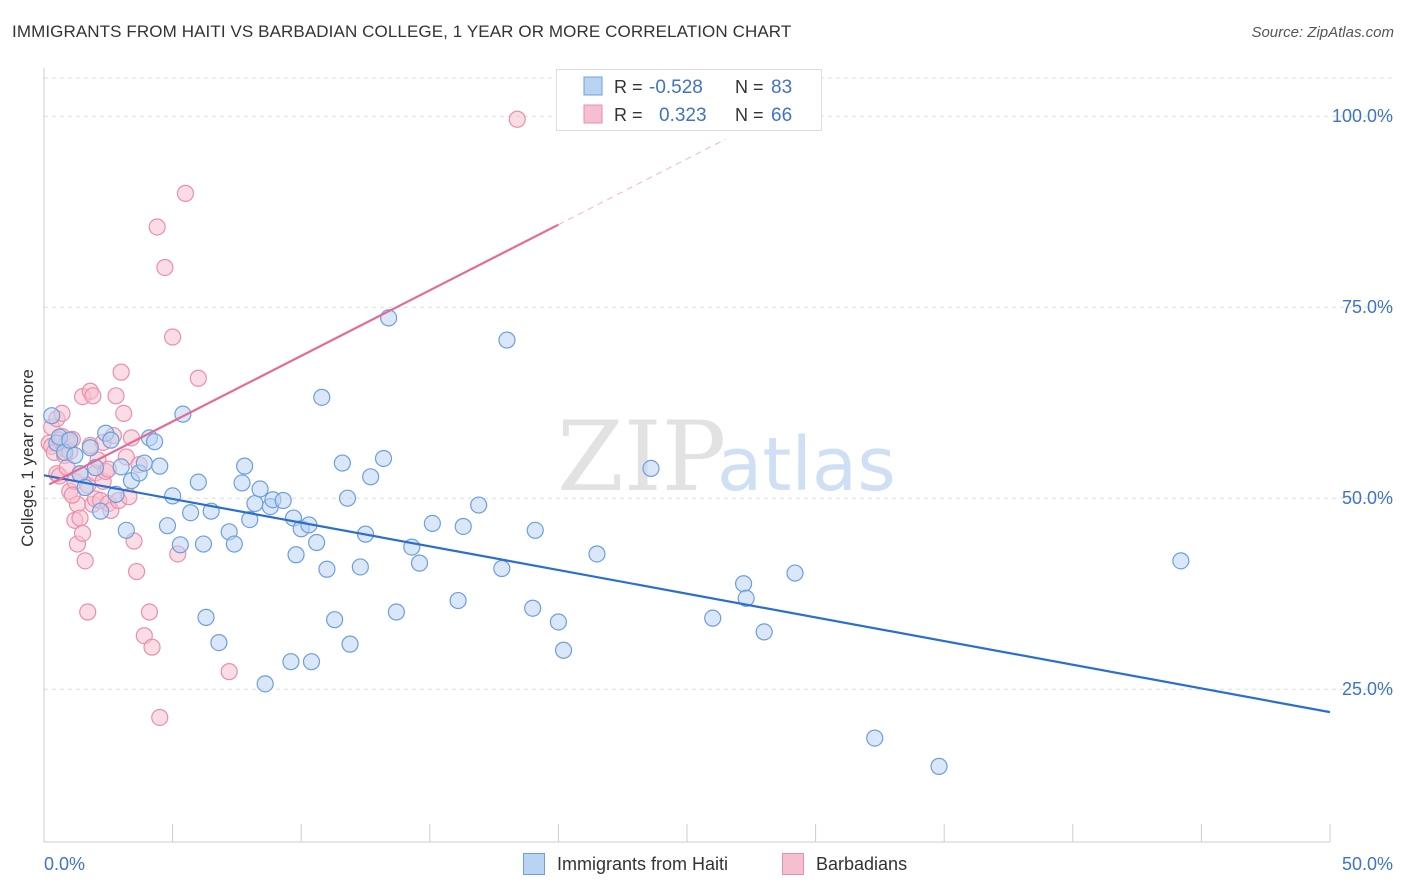 This screenshot has height=892, width=1406. What do you see at coordinates (806, 465) in the screenshot?
I see `watermark-atlas: atlas` at bounding box center [806, 465].